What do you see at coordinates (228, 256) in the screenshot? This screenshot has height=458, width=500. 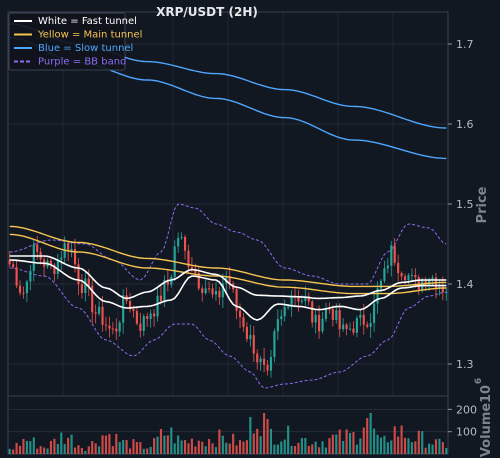 I see `main-tunnel-upper` at bounding box center [228, 256].